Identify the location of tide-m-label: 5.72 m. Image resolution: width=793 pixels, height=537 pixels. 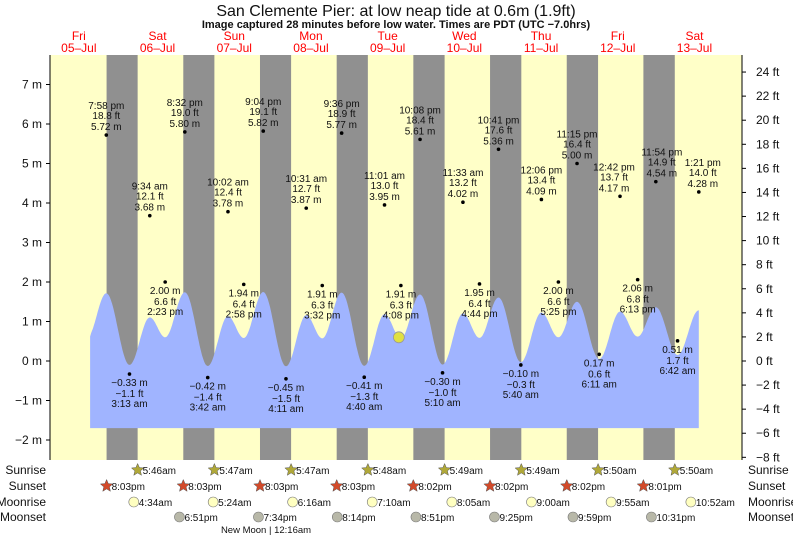
(106, 127).